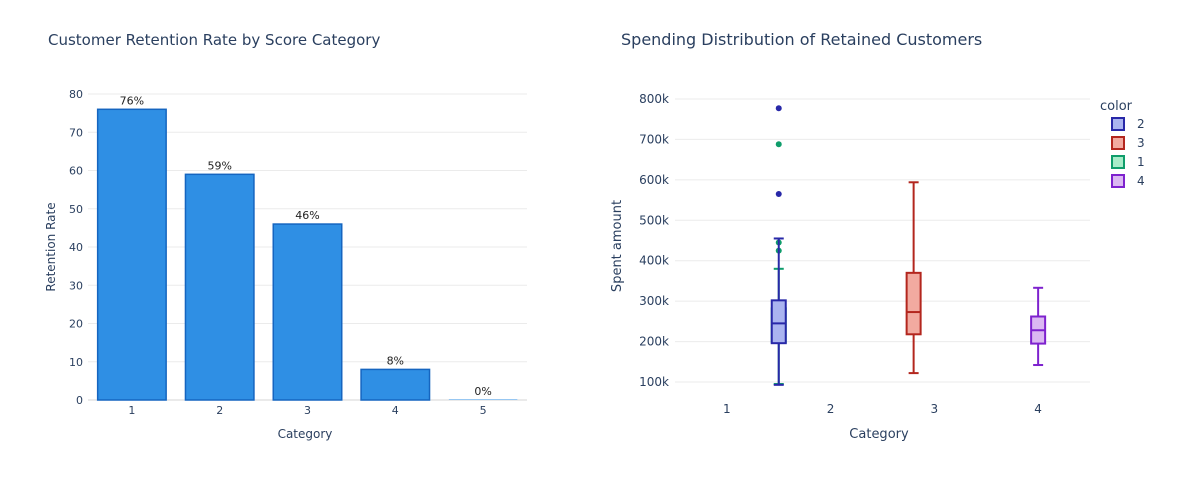 The width and height of the screenshot is (1188, 499). I want to click on retention-x-ticks: 1 2 3 4 5, so click(307, 410).